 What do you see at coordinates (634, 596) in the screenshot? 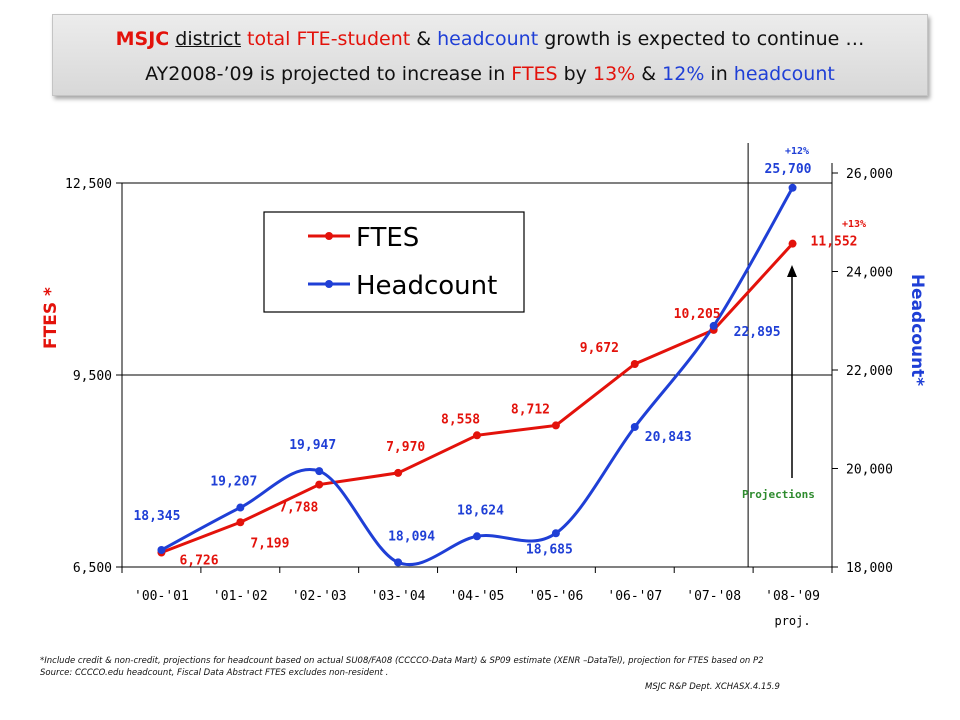
I see `x-tick-label: '06-'07` at bounding box center [634, 596].